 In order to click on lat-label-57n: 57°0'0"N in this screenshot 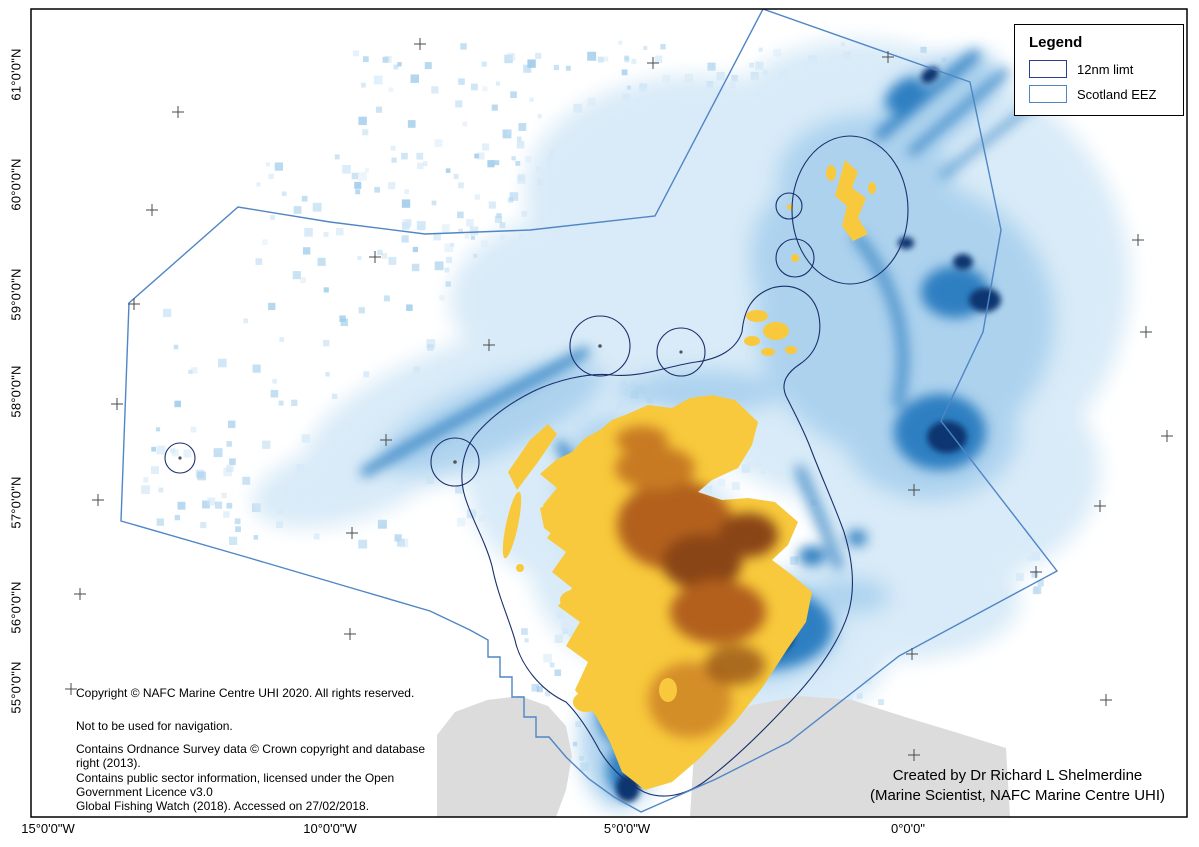, I will do `click(16, 502)`.